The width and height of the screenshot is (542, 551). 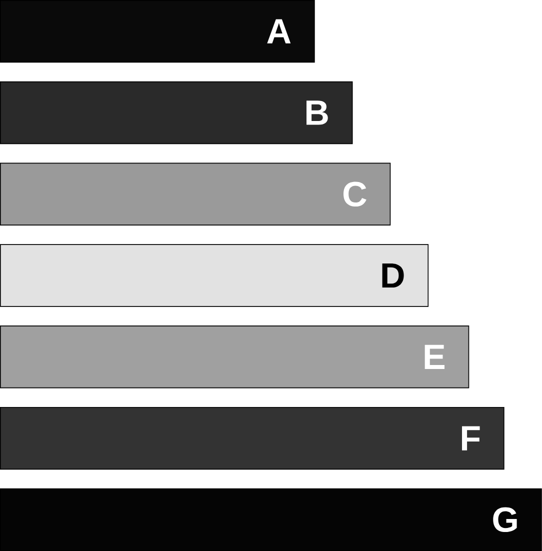 What do you see at coordinates (471, 438) in the screenshot?
I see `y-tick-label: F` at bounding box center [471, 438].